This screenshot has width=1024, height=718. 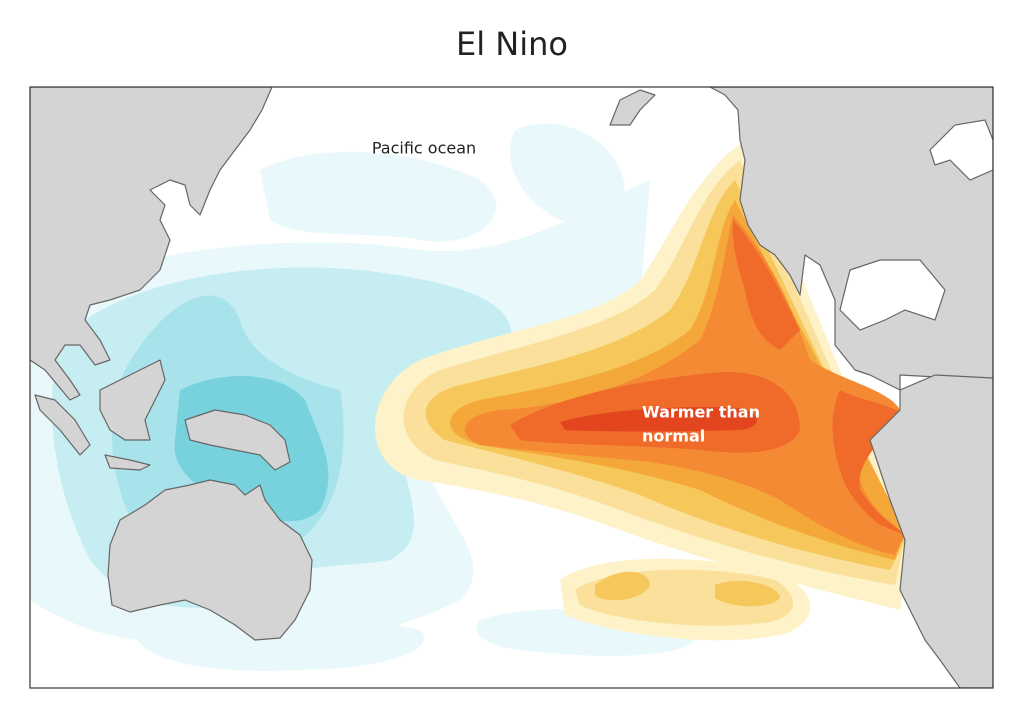 What do you see at coordinates (701, 412) in the screenshot?
I see `warm-label: Warmer than` at bounding box center [701, 412].